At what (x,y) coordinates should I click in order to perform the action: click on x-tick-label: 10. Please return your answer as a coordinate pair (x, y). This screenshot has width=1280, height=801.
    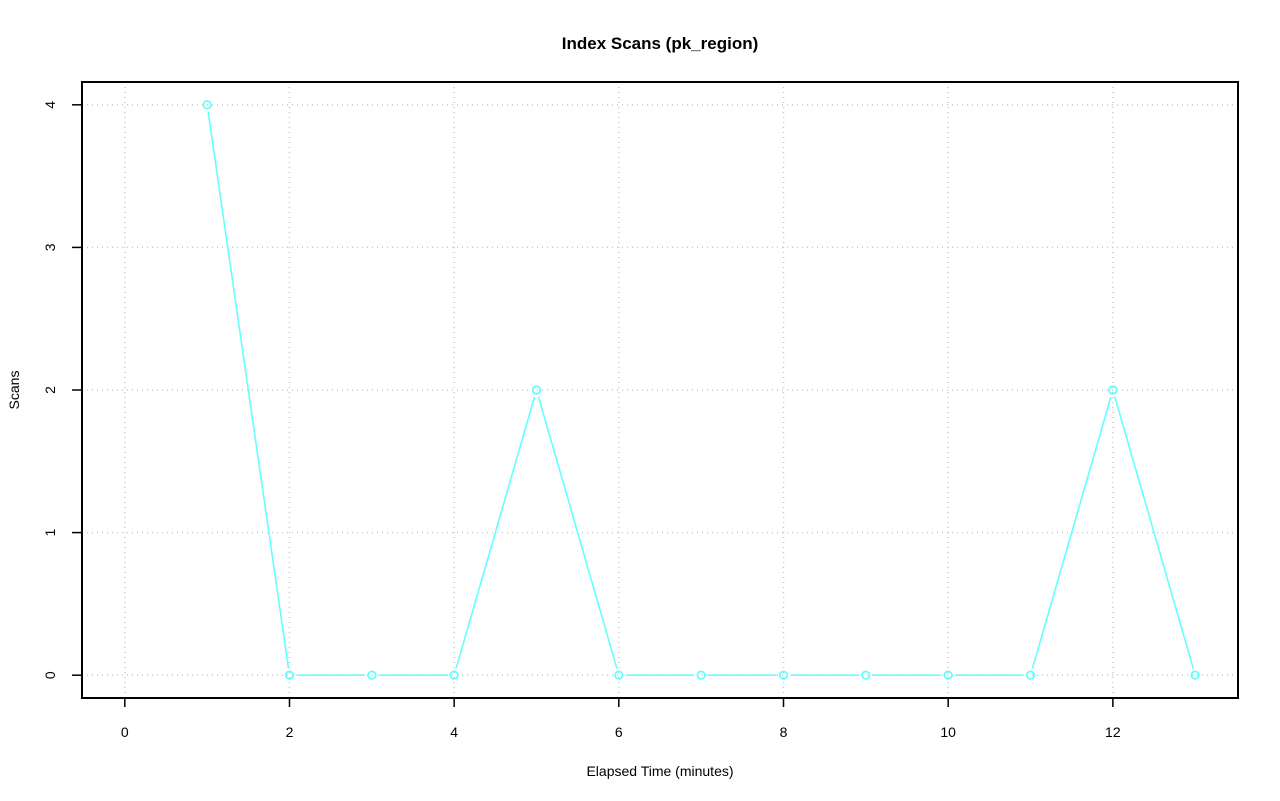
    Looking at the image, I should click on (948, 732).